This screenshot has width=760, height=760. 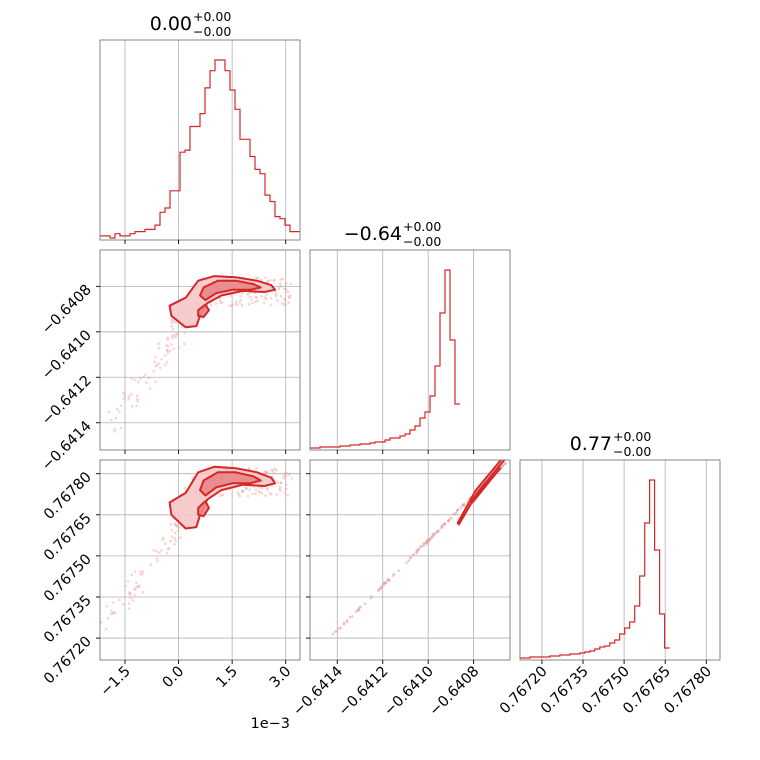 I want to click on x-tick-label: −0.6408, so click(x=455, y=692).